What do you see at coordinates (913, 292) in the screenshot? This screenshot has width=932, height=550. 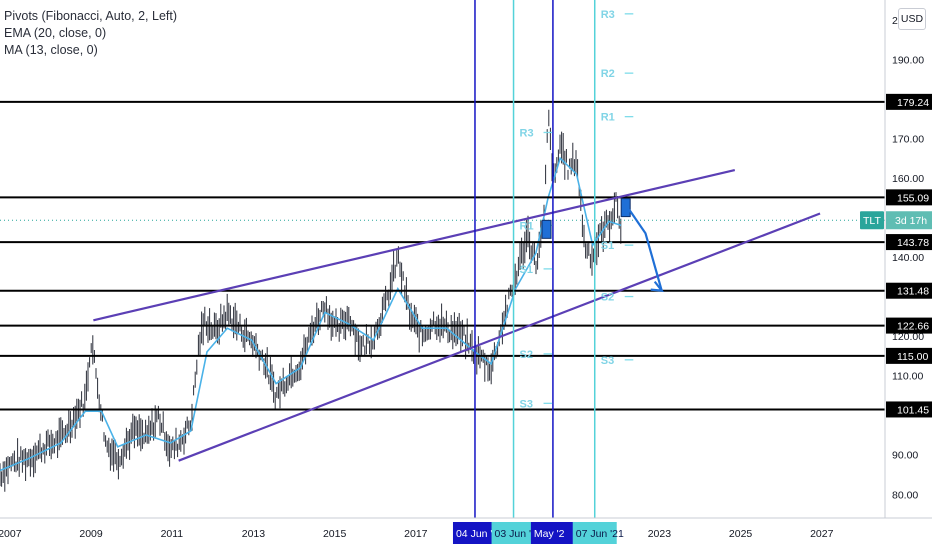 I see `price-level-tag-label: 131.48` at bounding box center [913, 292].